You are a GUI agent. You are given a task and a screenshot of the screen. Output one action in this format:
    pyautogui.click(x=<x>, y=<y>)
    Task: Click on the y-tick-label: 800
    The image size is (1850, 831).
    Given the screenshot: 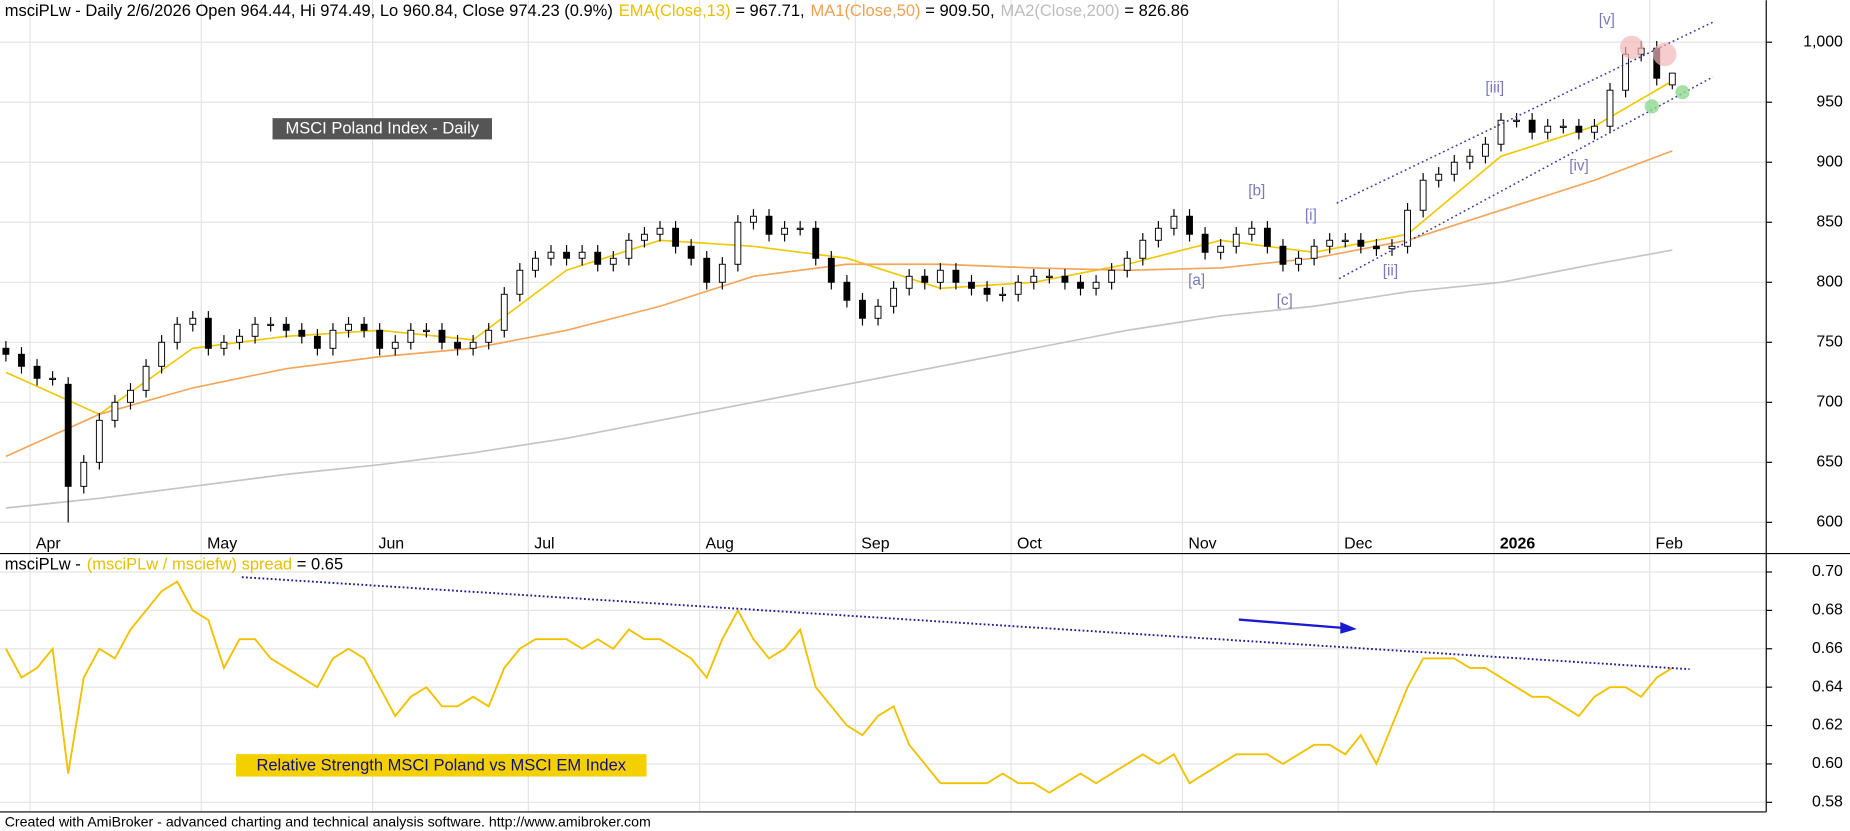 What is the action you would take?
    pyautogui.click(x=1829, y=281)
    